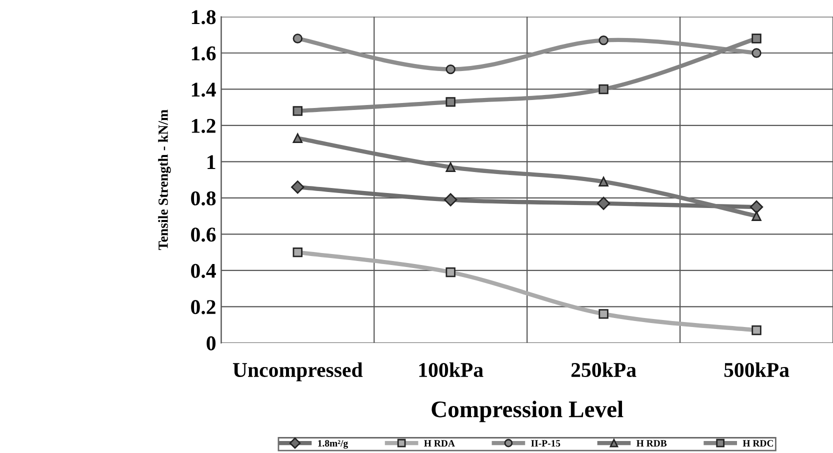 Image resolution: width=833 pixels, height=453 pixels. What do you see at coordinates (204, 17) in the screenshot?
I see `y-tick-label: 1.8` at bounding box center [204, 17].